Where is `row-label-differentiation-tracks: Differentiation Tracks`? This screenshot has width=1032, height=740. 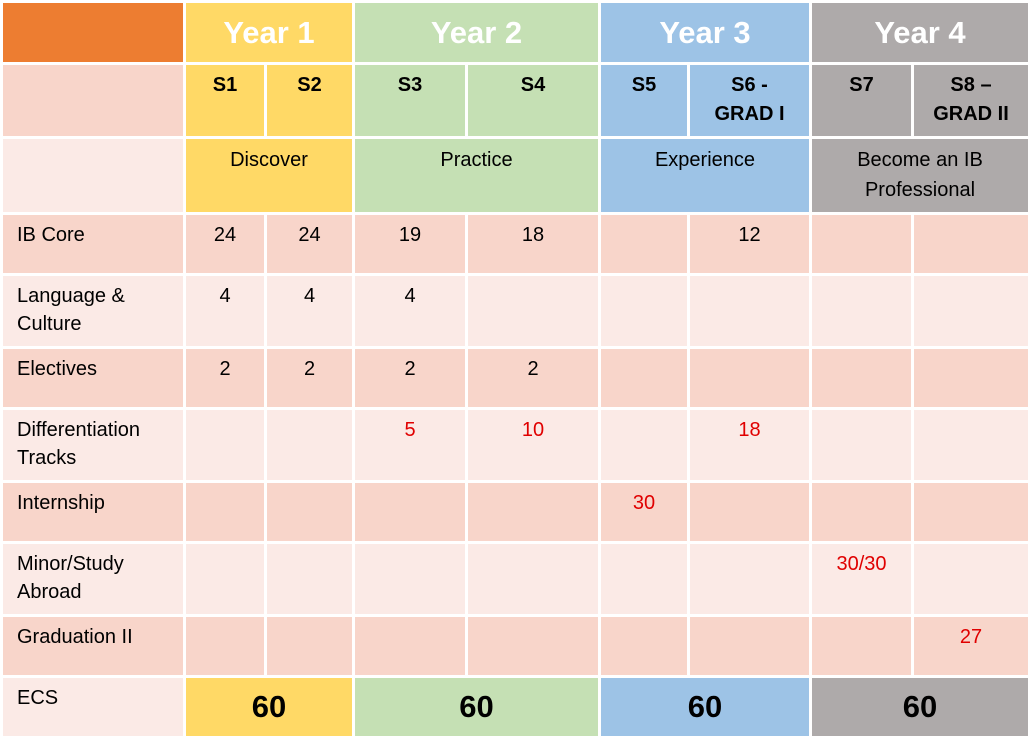
row-label-differentiation-tracks: Differentiation Tracks is located at coordinates (93, 445).